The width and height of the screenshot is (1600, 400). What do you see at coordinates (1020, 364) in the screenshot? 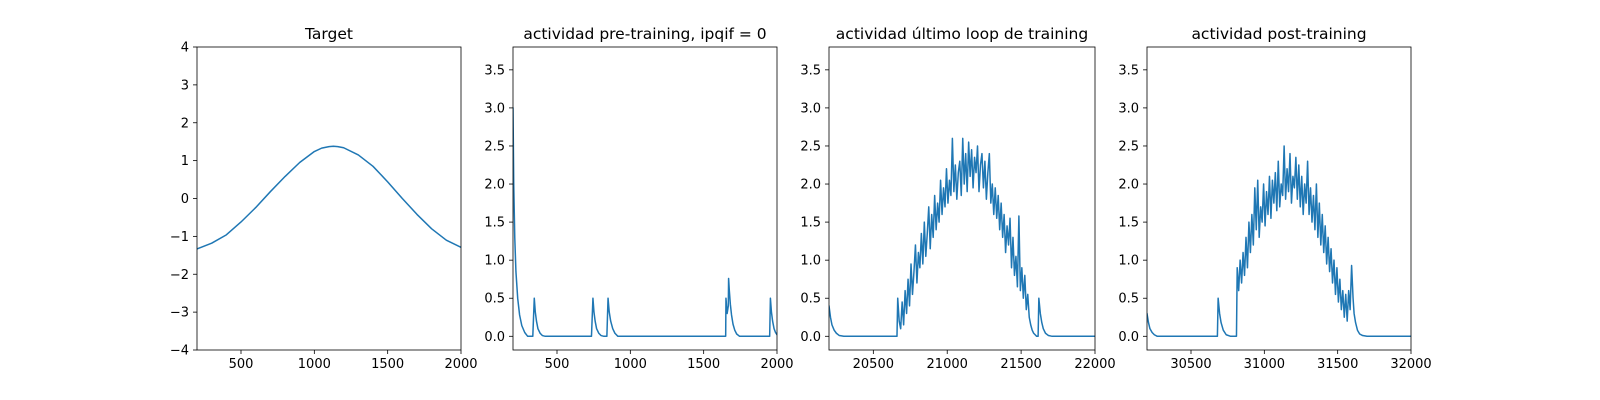
I see `x-tick-label: 21500` at bounding box center [1020, 364].